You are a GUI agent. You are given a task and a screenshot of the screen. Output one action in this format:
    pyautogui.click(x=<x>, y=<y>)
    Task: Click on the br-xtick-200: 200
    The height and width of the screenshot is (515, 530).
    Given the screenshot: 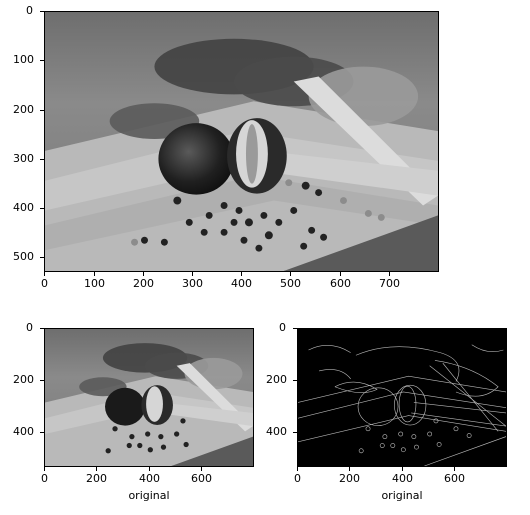 What is the action you would take?
    pyautogui.click(x=349, y=478)
    